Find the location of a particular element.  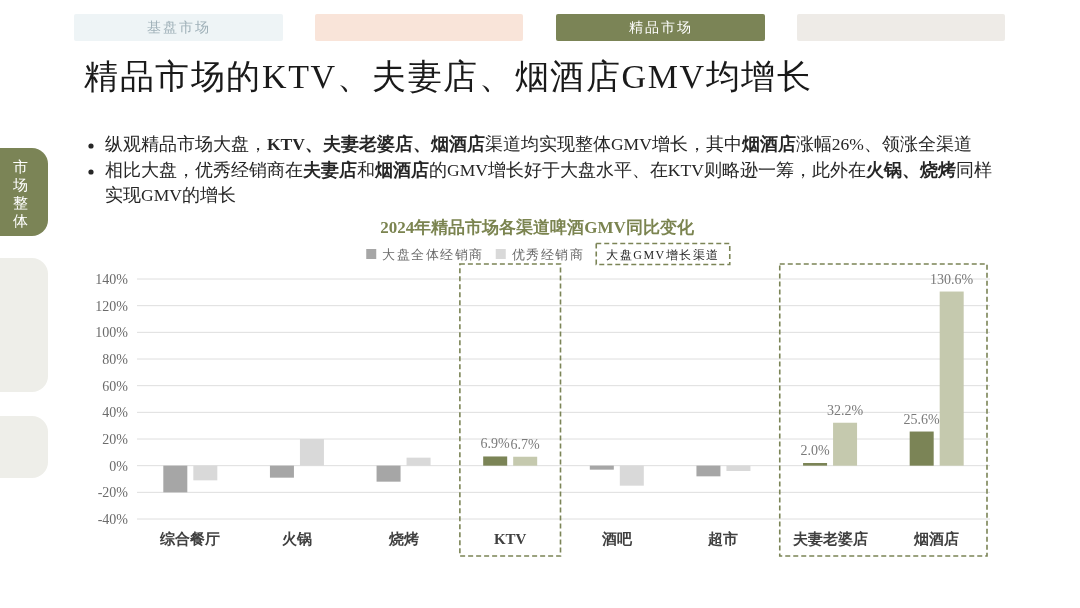

x-tick-label: 烟酒店 is located at coordinates (936, 538).